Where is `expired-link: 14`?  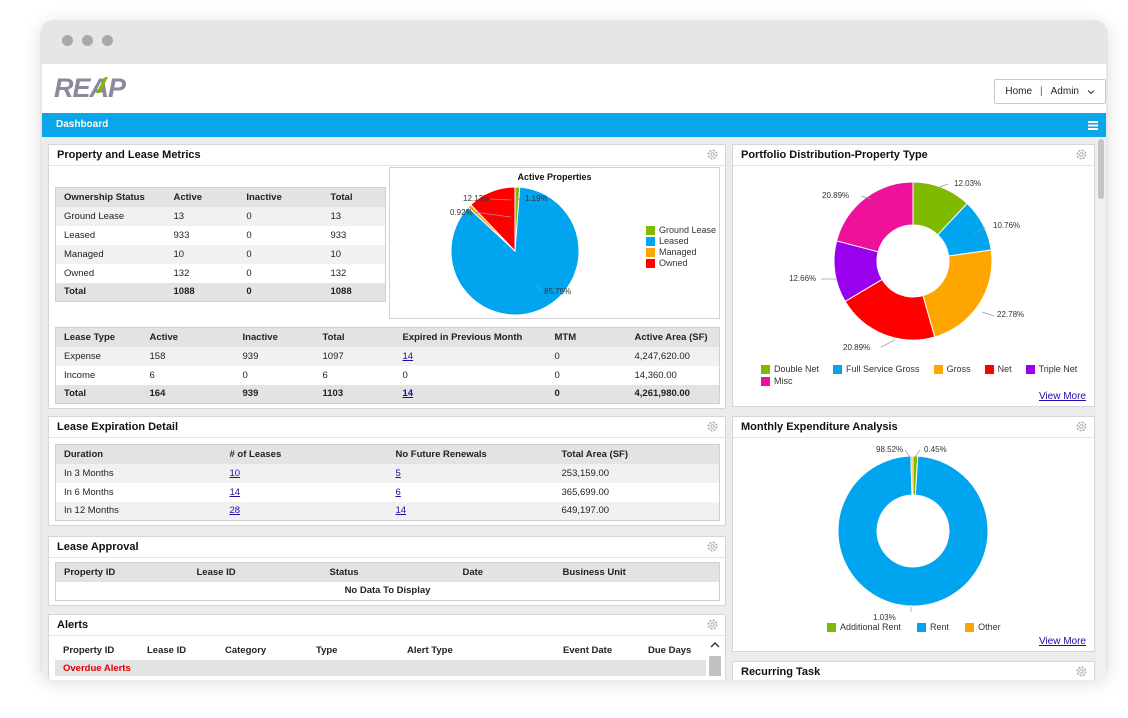
expired-link: 14 is located at coordinates (408, 356).